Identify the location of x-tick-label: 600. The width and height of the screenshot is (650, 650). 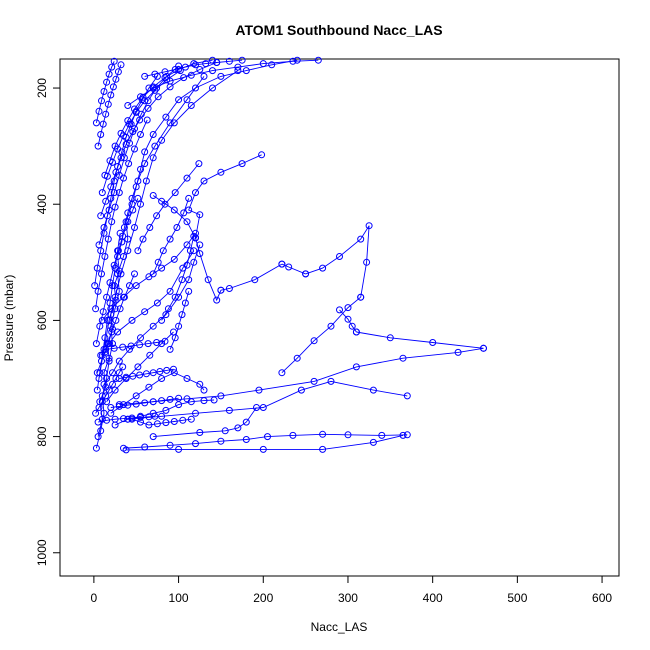
(602, 598).